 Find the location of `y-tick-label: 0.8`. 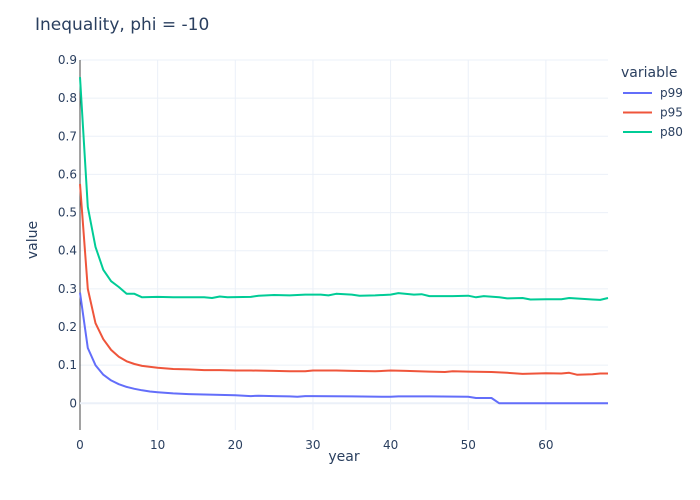

y-tick-label: 0.8 is located at coordinates (67, 98).